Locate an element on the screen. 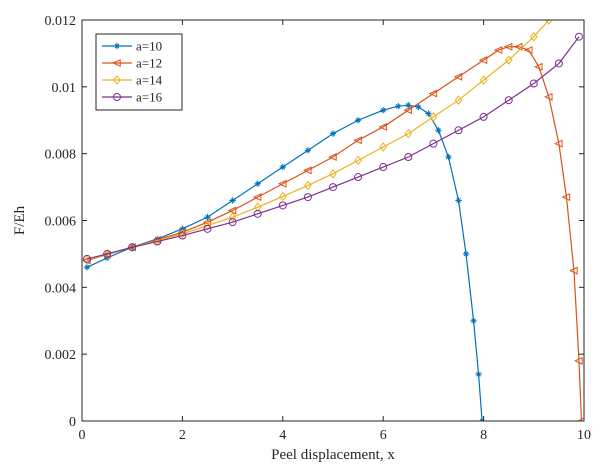 This screenshot has width=601, height=468. x-tick-label: 4 is located at coordinates (282, 435).